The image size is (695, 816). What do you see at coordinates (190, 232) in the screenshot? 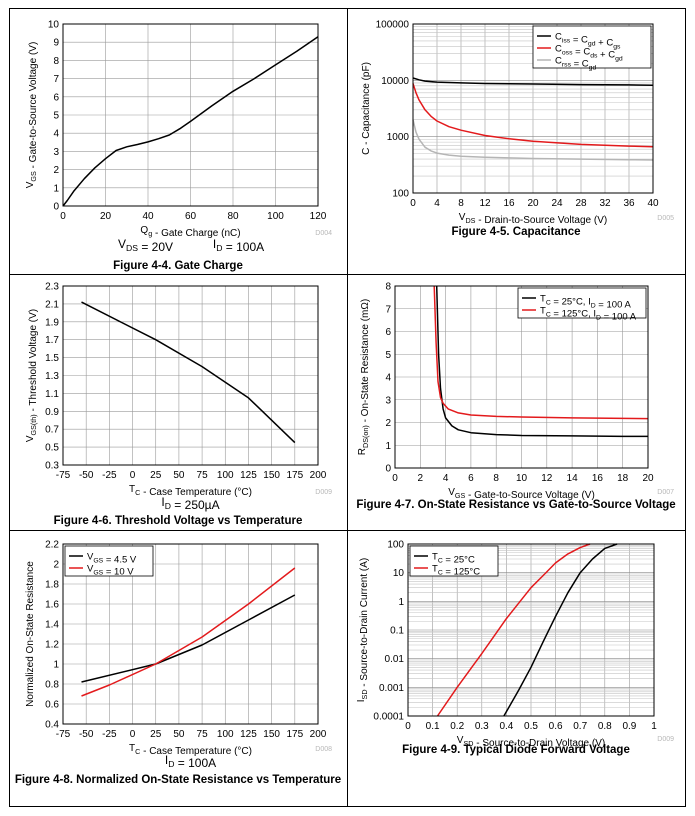
I see `x-axis-label: Qg - Gate Charge (nC)` at bounding box center [190, 232].